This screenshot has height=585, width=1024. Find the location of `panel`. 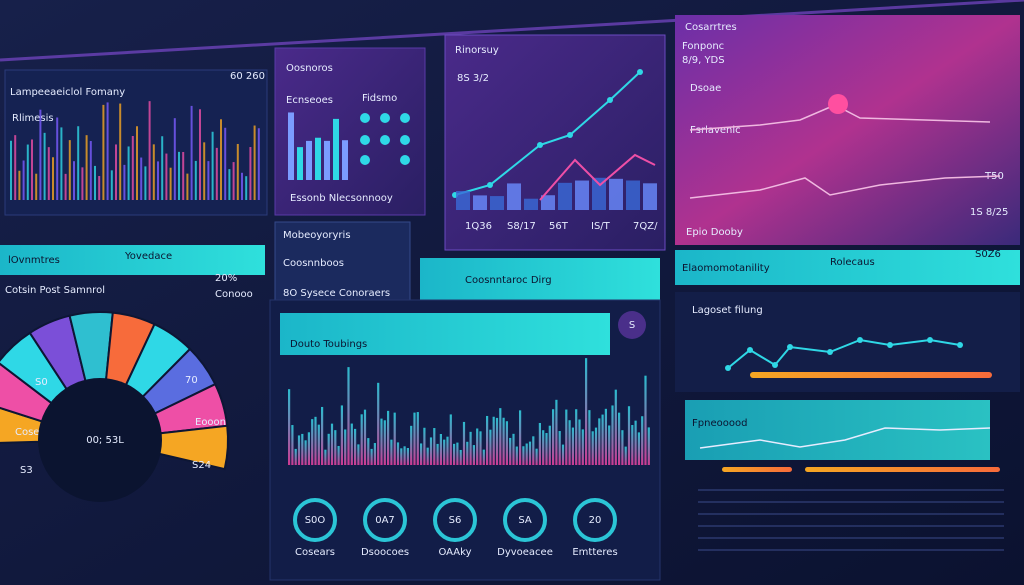

panel is located at coordinates (847, 130).